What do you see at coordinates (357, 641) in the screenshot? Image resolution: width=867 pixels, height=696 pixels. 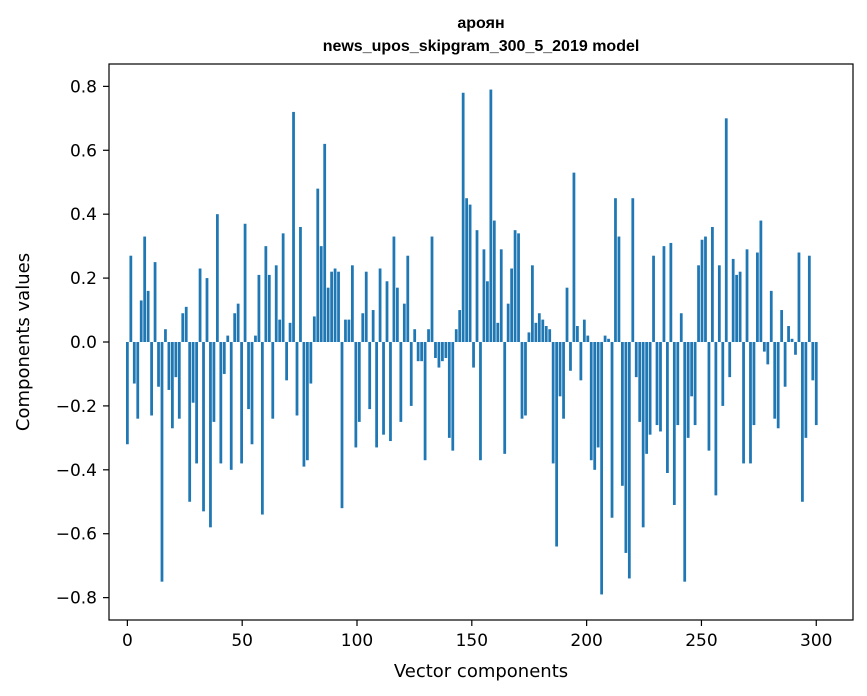 I see `x-tick-label: 100` at bounding box center [357, 641].